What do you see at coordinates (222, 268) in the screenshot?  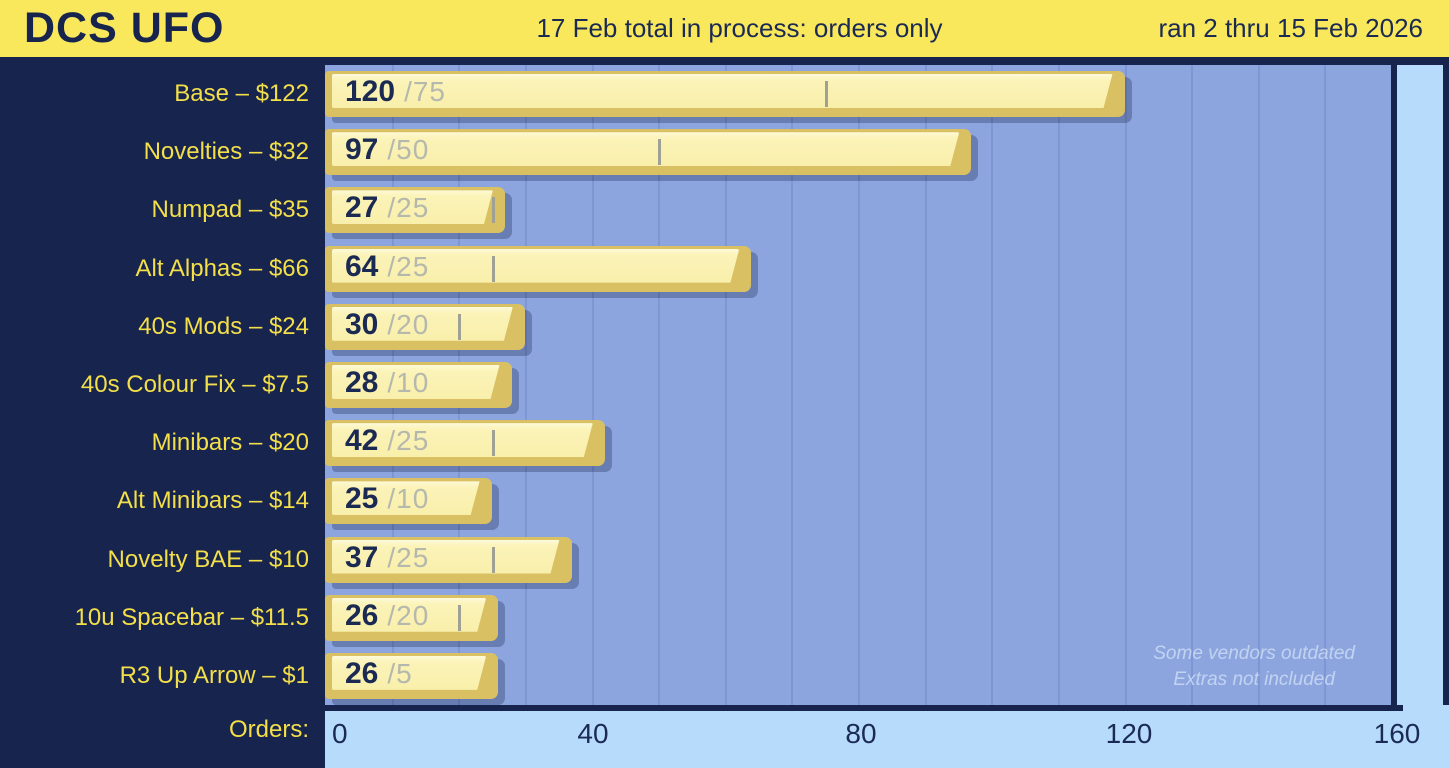 I see `category-label: Alt Alphas – $66` at bounding box center [222, 268].